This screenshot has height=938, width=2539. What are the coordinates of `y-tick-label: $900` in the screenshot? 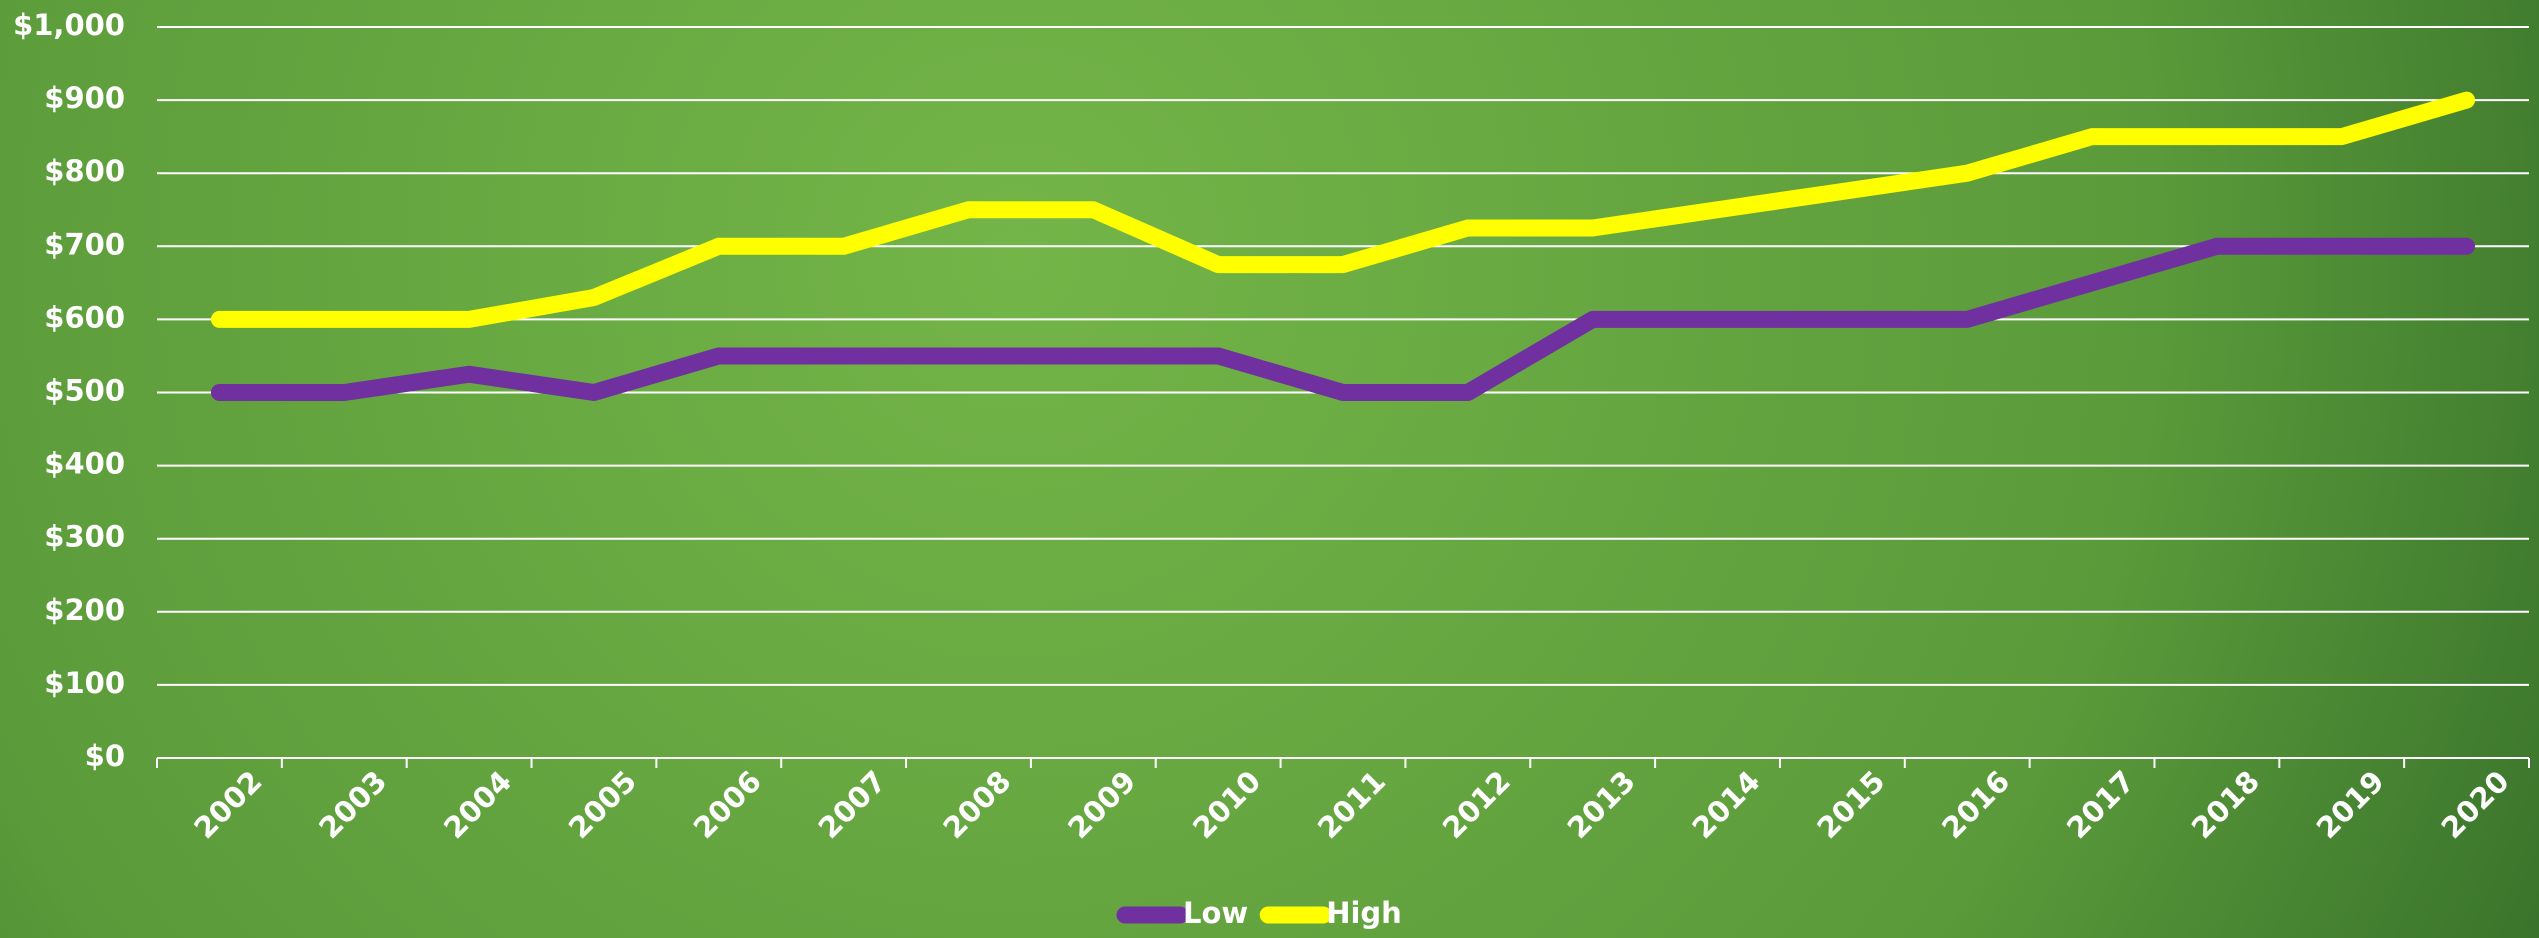 It's located at (84, 98).